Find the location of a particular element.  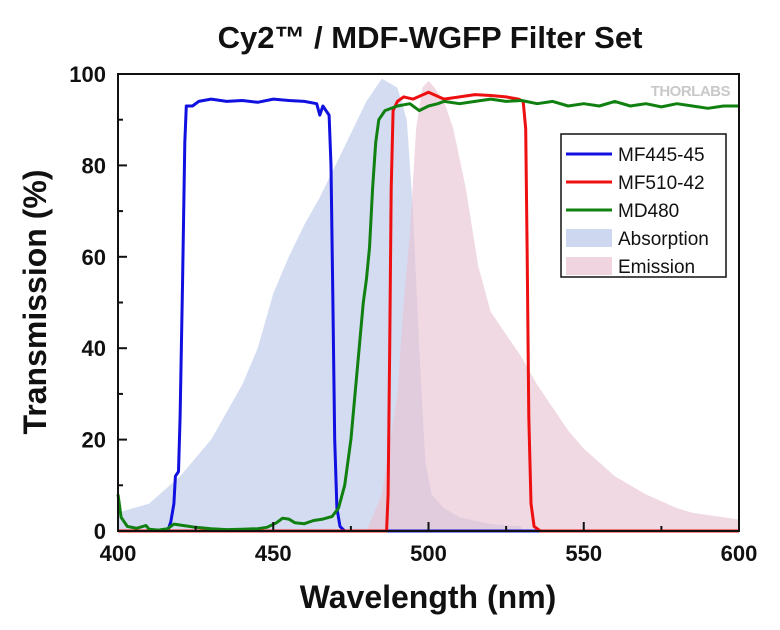

x-axis: 400 450 500 550 600 is located at coordinates (429, 544).